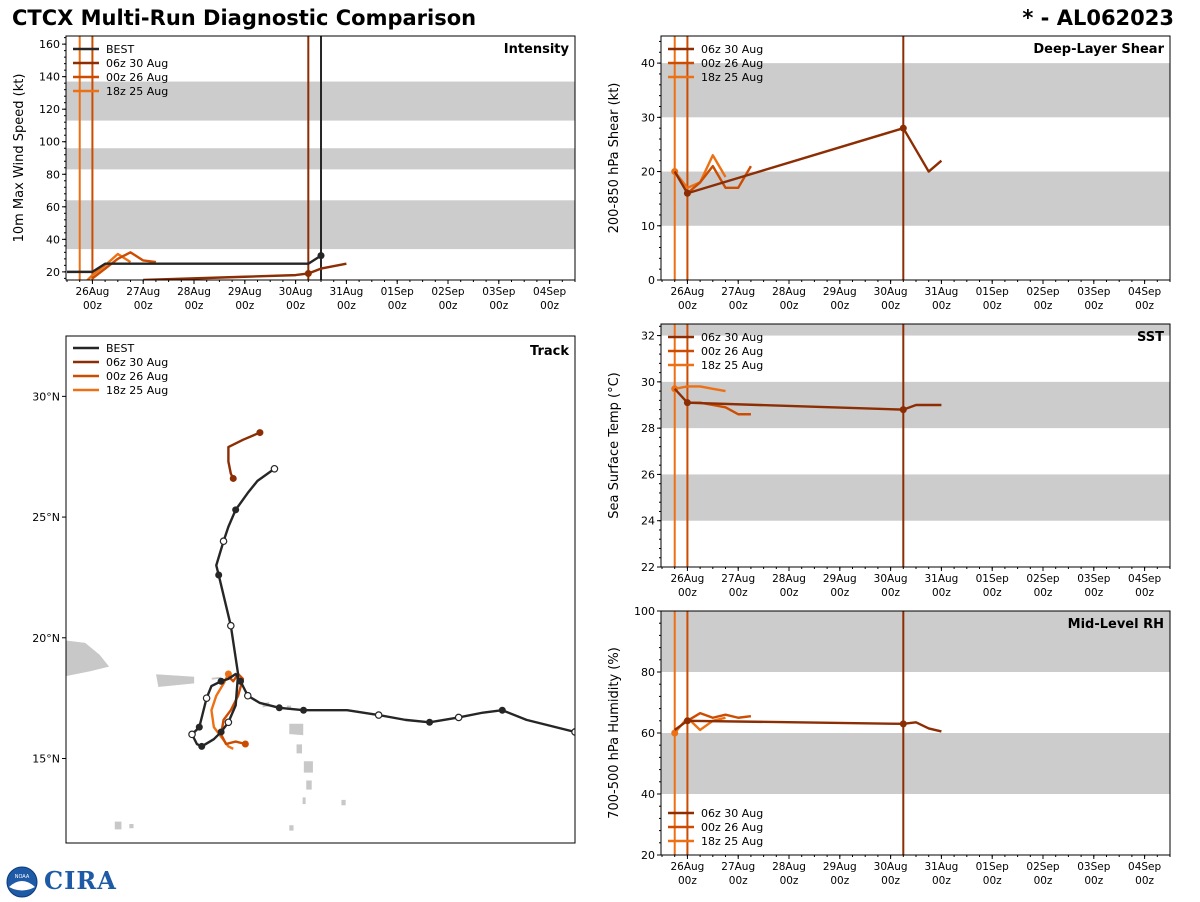 The height and width of the screenshot is (902, 1200). I want to click on track-legend-label: 00z 26 Aug, so click(137, 376).